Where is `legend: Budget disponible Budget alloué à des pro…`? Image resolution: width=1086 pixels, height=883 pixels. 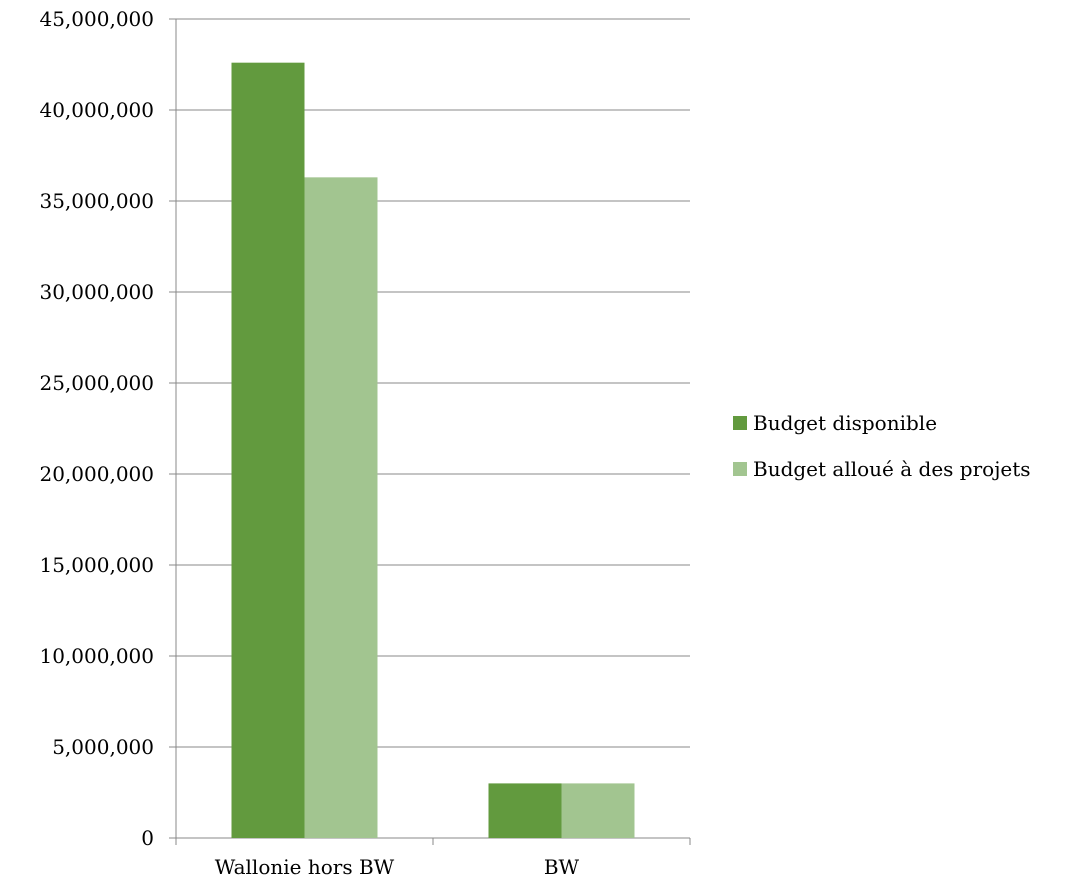
legend: Budget disponible Budget alloué à des pro… is located at coordinates (882, 446).